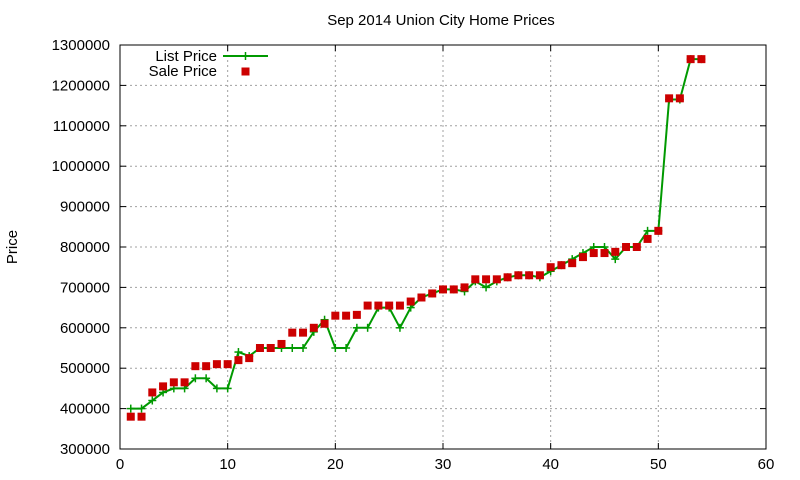 The image size is (800, 480). I want to click on y-tick-label: 1100000, so click(81, 126).